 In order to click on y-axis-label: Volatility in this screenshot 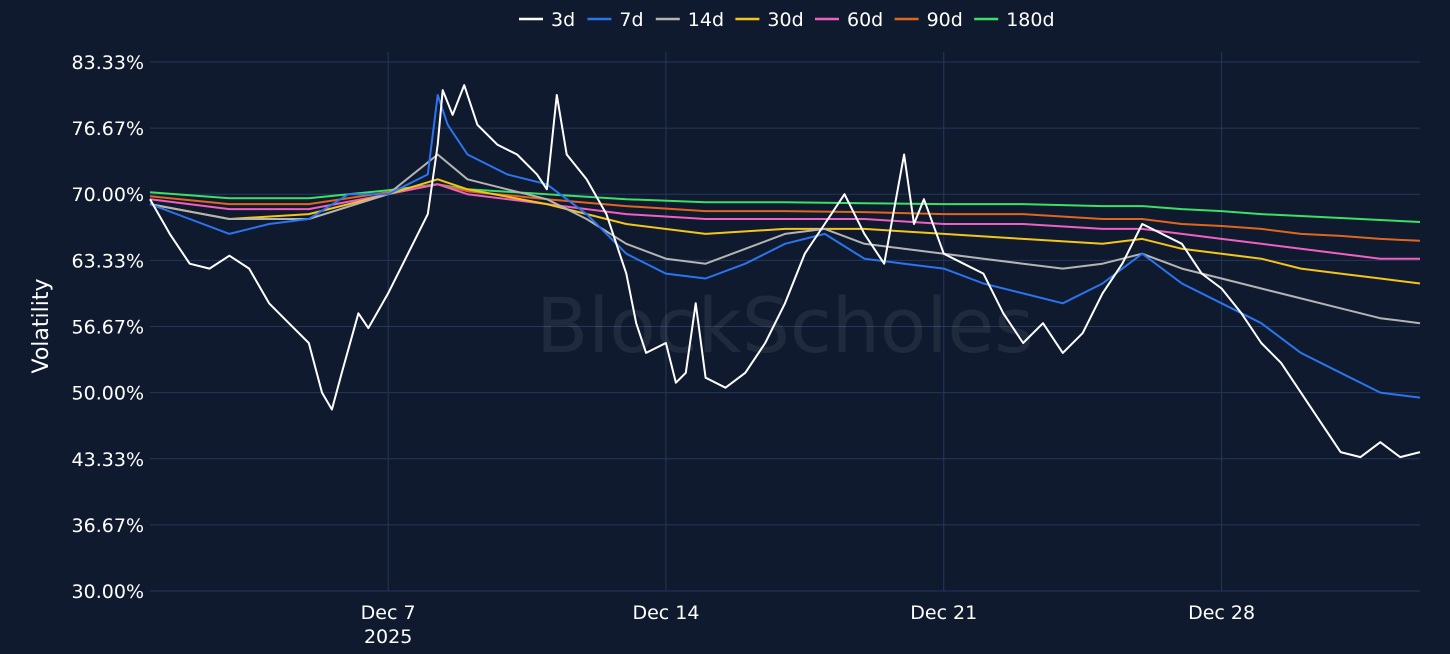, I will do `click(41, 325)`.